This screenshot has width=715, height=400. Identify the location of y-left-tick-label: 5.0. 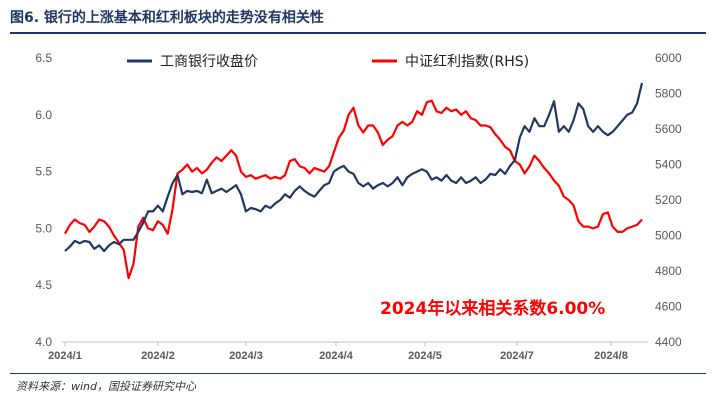
(43, 228).